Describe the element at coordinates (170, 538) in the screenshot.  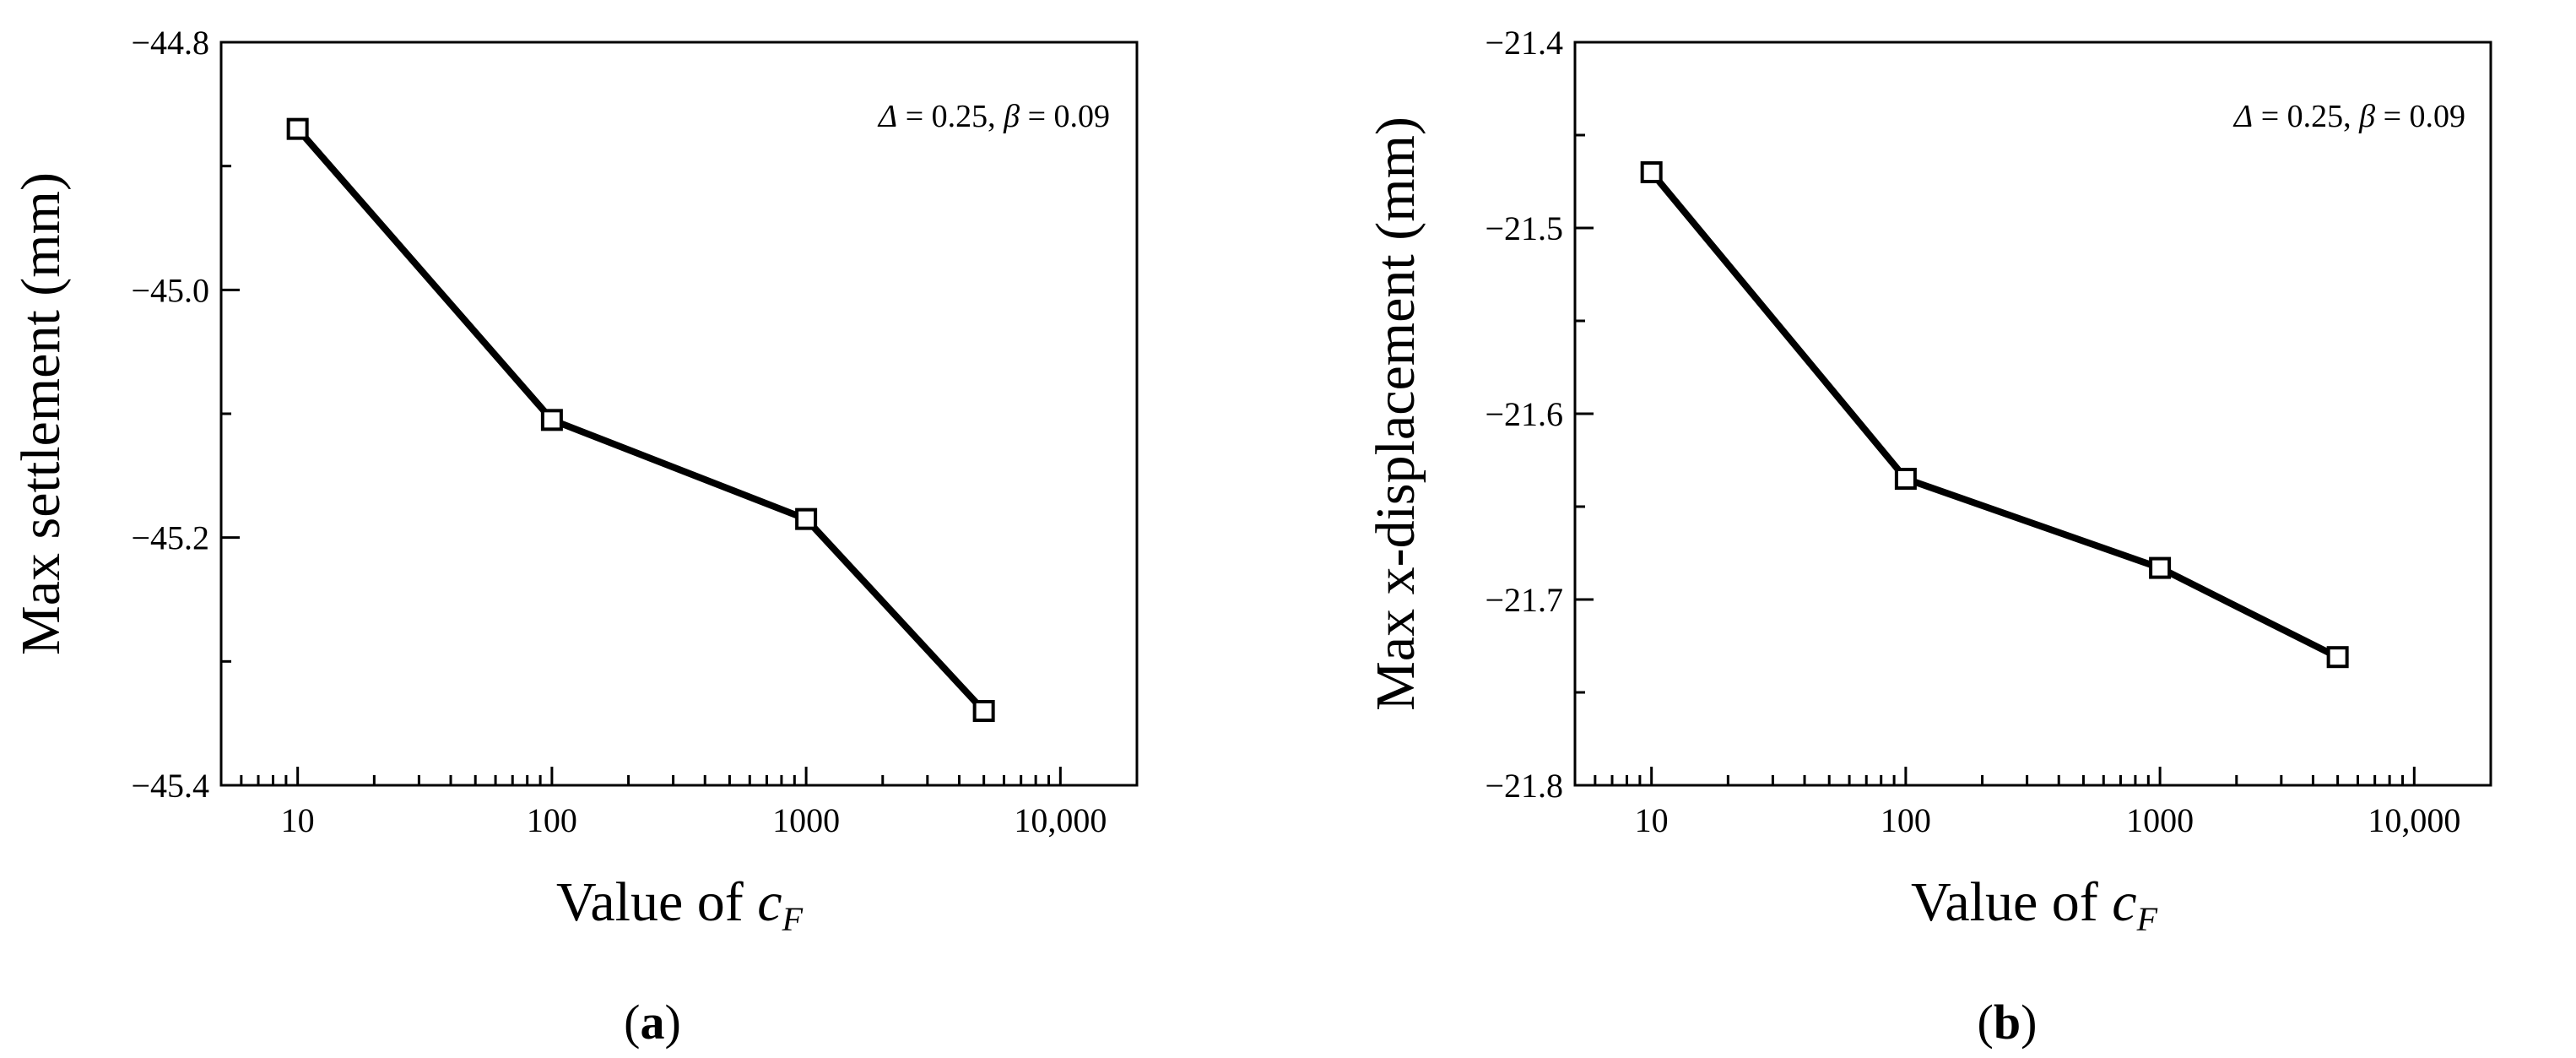
I see `y-tick-label: −45.2` at that location.